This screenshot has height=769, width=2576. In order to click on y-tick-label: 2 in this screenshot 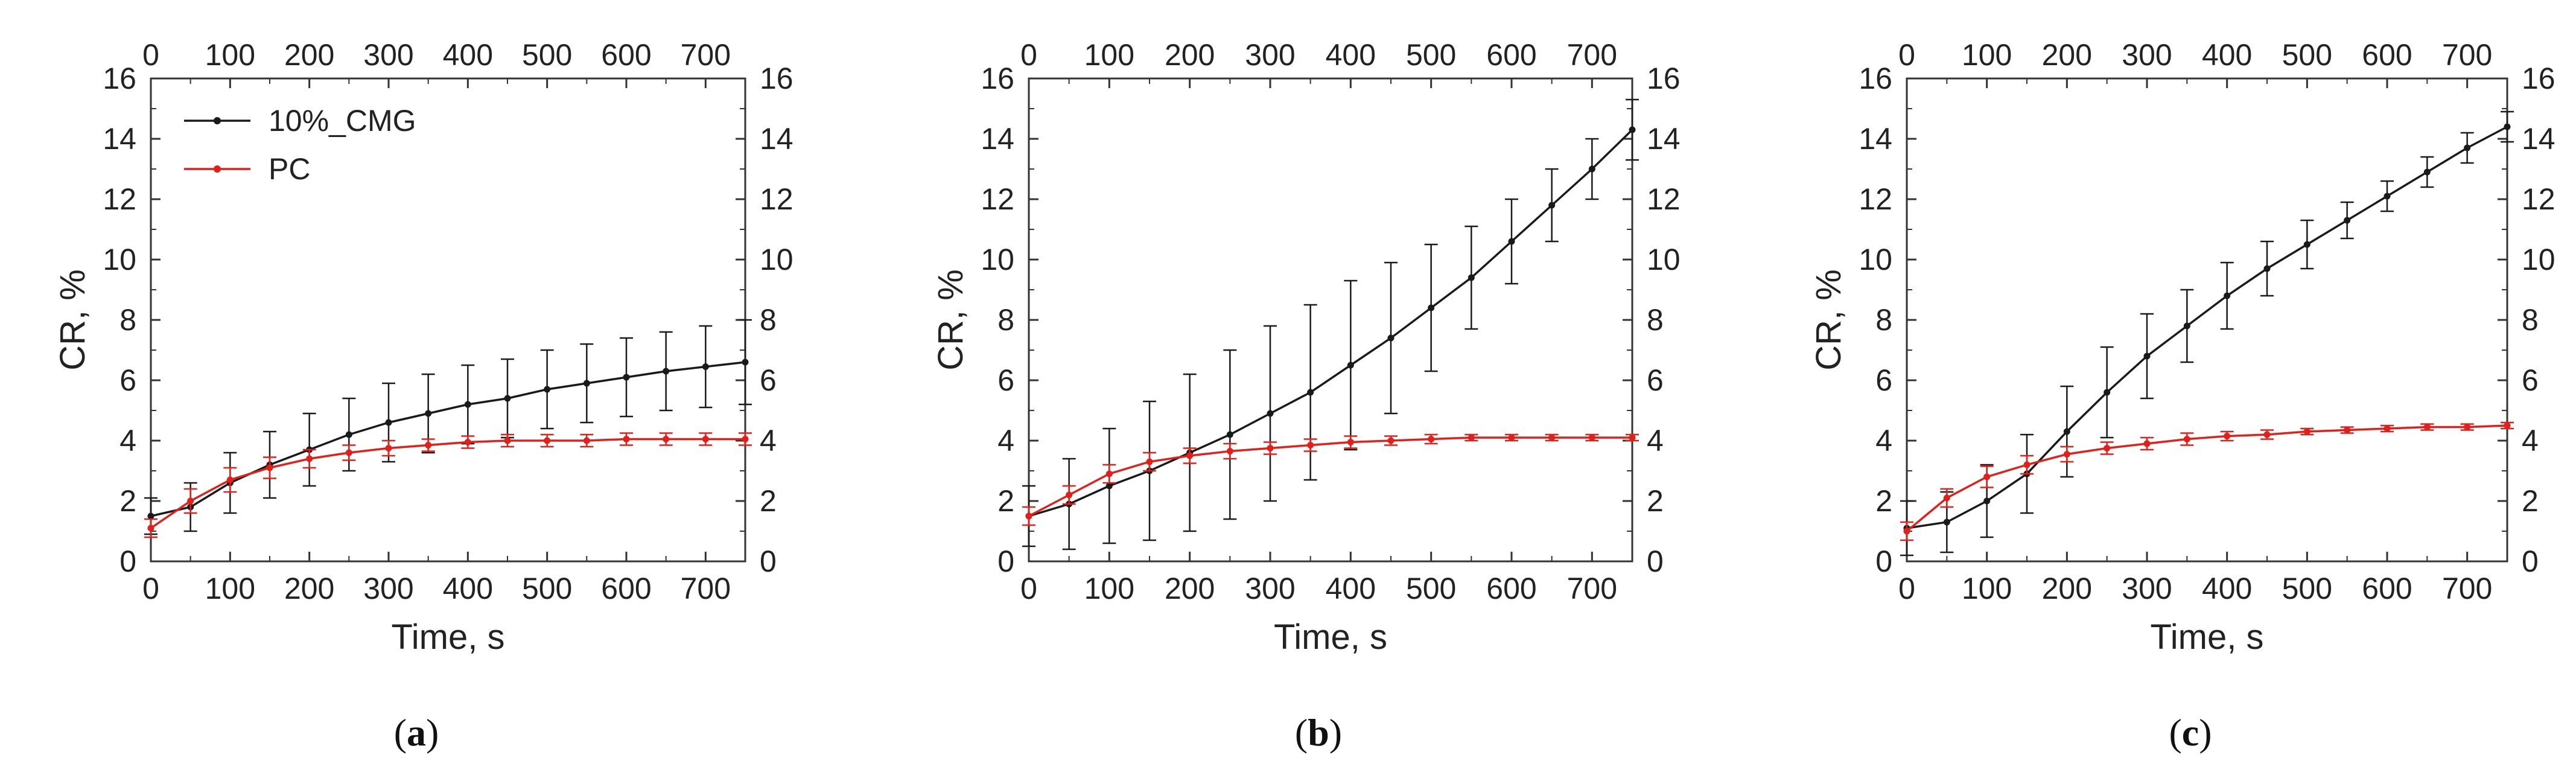, I will do `click(128, 501)`.